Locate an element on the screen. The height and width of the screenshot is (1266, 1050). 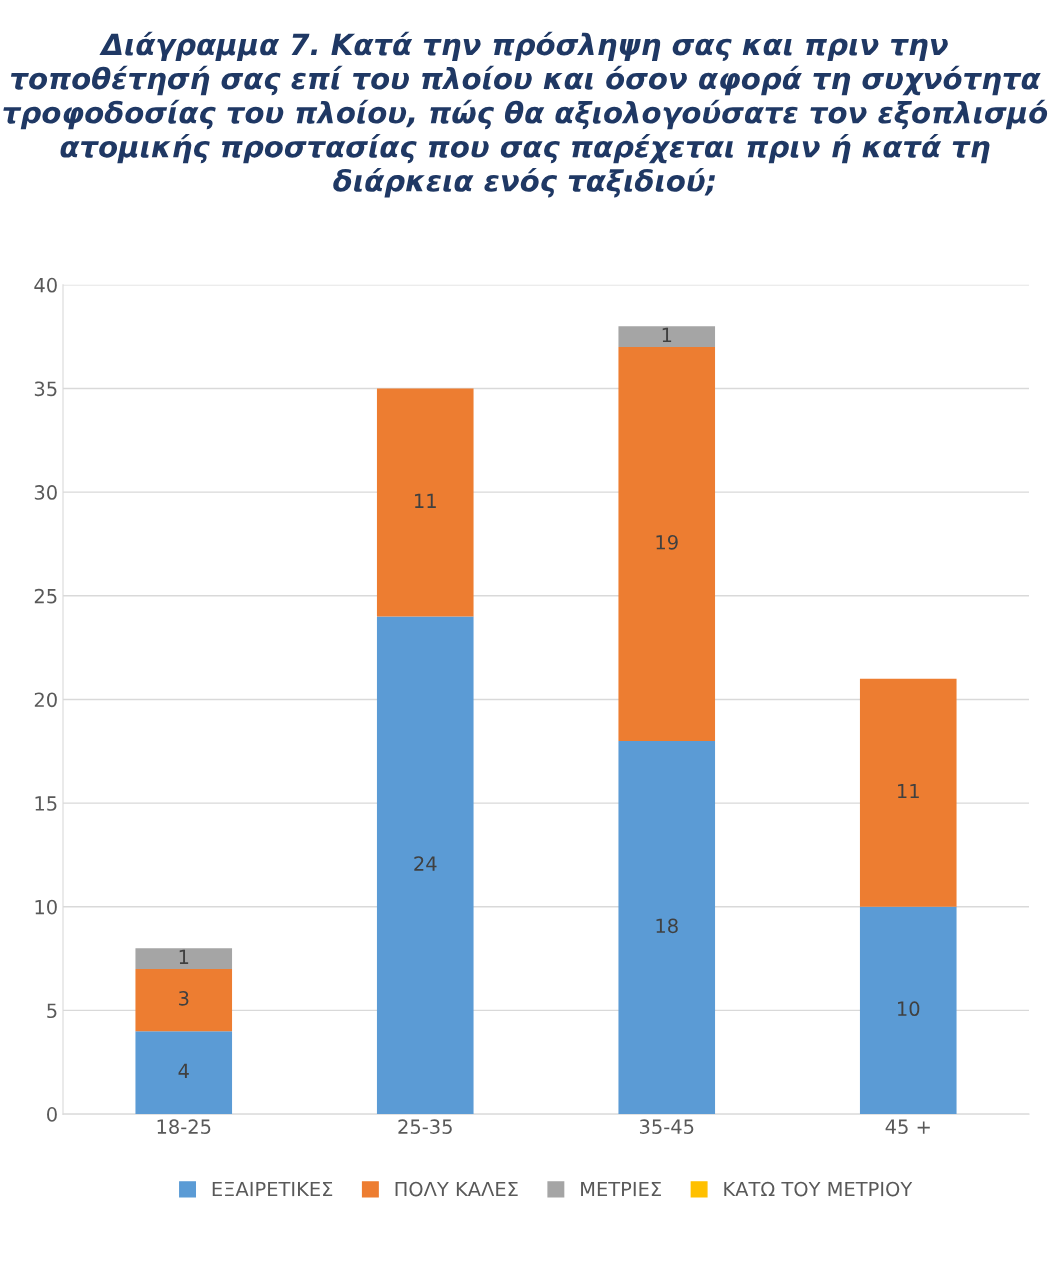
y-tick-label: 40 is located at coordinates (45, 285).